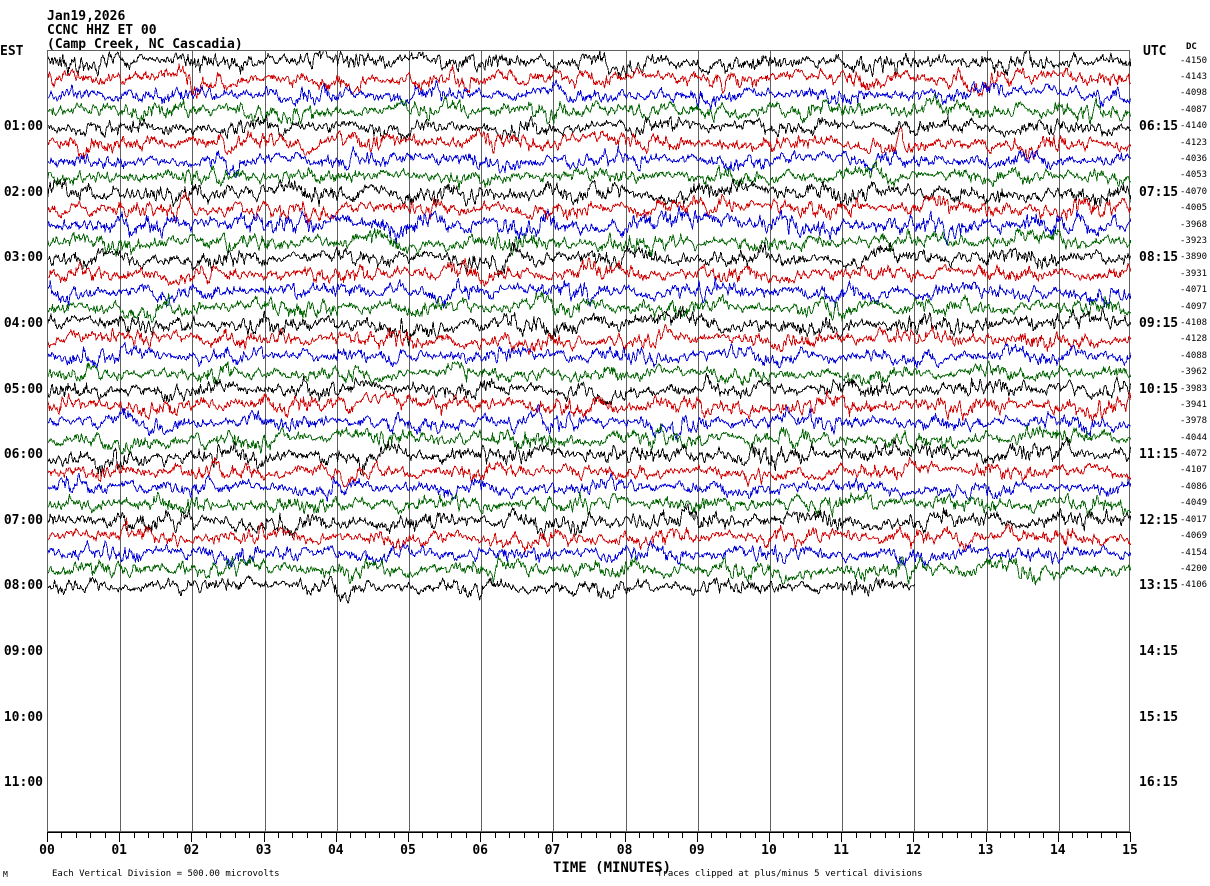  Describe the element at coordinates (1194, 405) in the screenshot. I see `dc-offset-value: -3941` at that location.